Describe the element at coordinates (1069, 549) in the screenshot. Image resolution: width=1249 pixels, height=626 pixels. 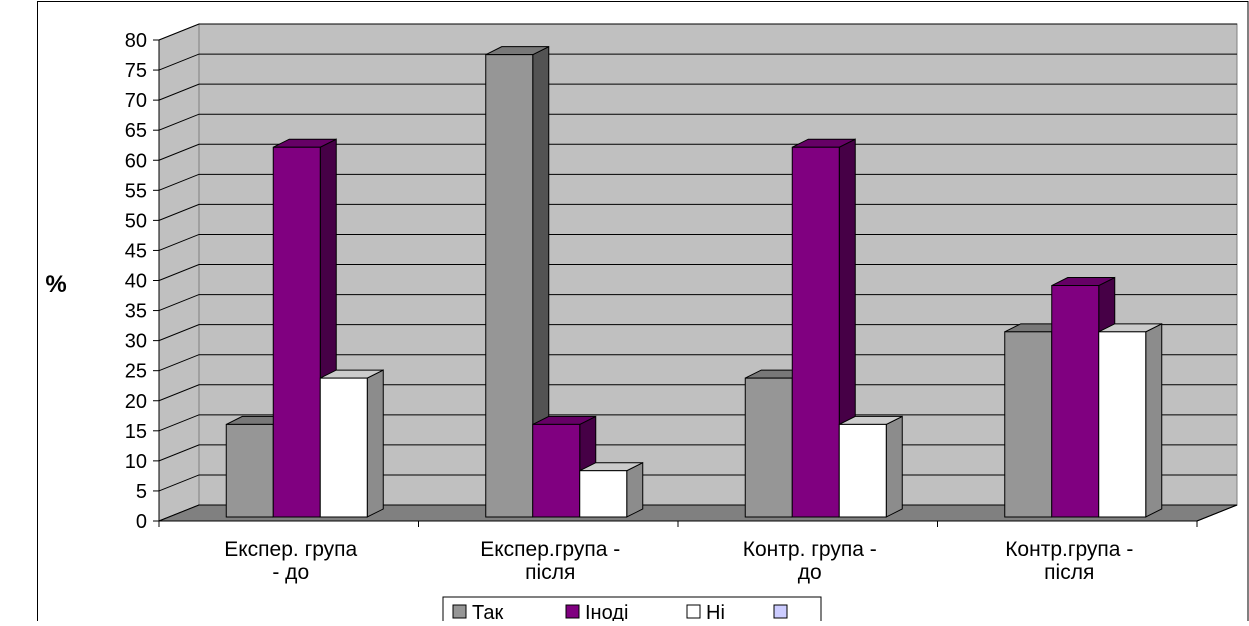
I see `x-category-label-line: Контр.група -` at that location.